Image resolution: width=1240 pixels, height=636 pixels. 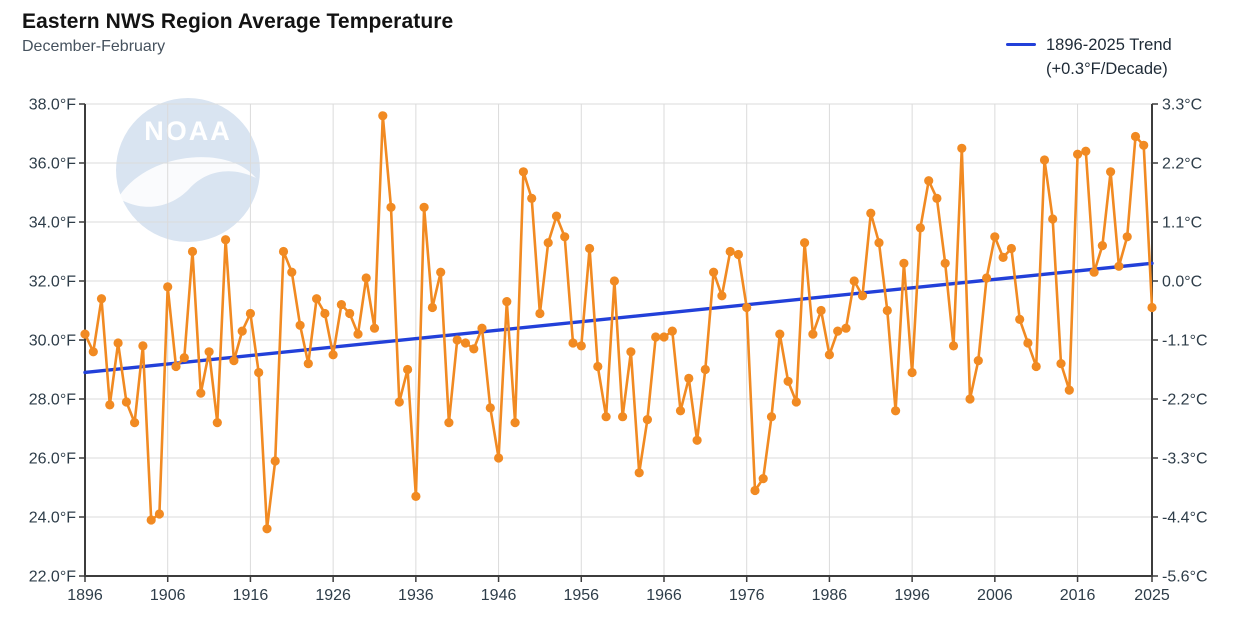 What do you see at coordinates (209, 352) in the screenshot?
I see `data-point-1911` at bounding box center [209, 352].